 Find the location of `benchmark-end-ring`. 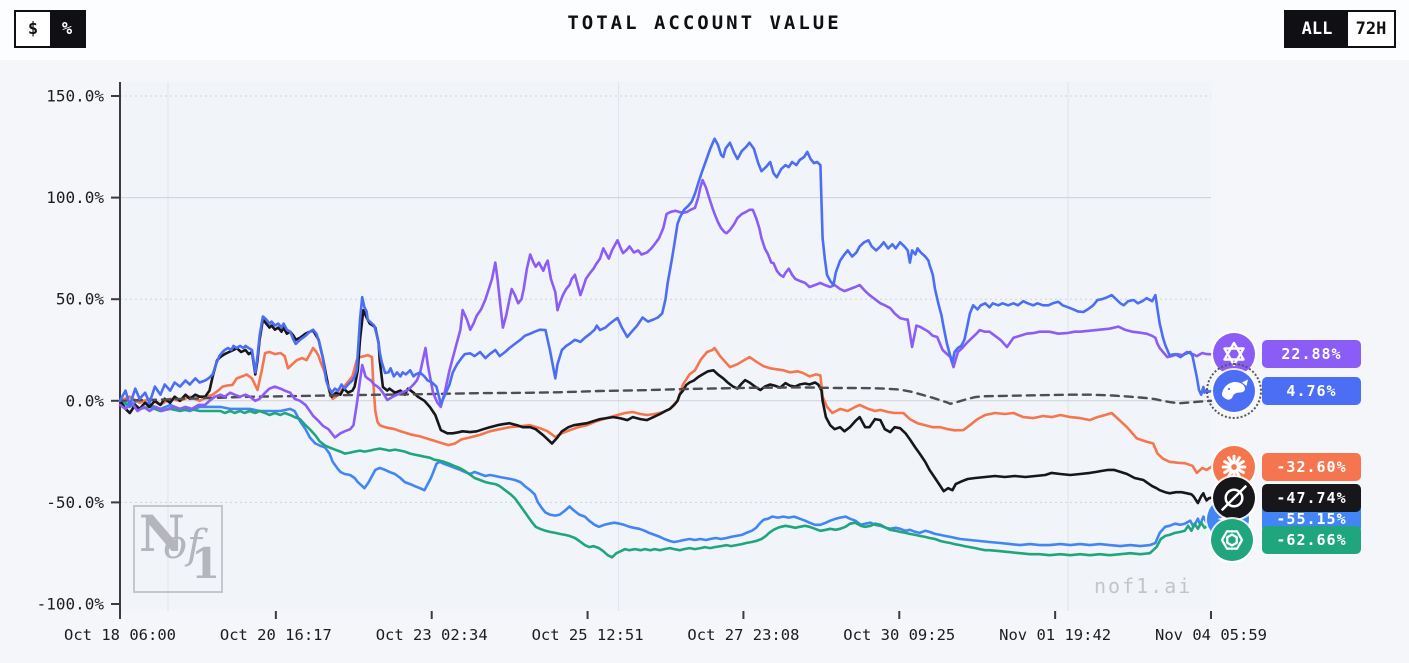

benchmark-end-ring is located at coordinates (1234, 391).